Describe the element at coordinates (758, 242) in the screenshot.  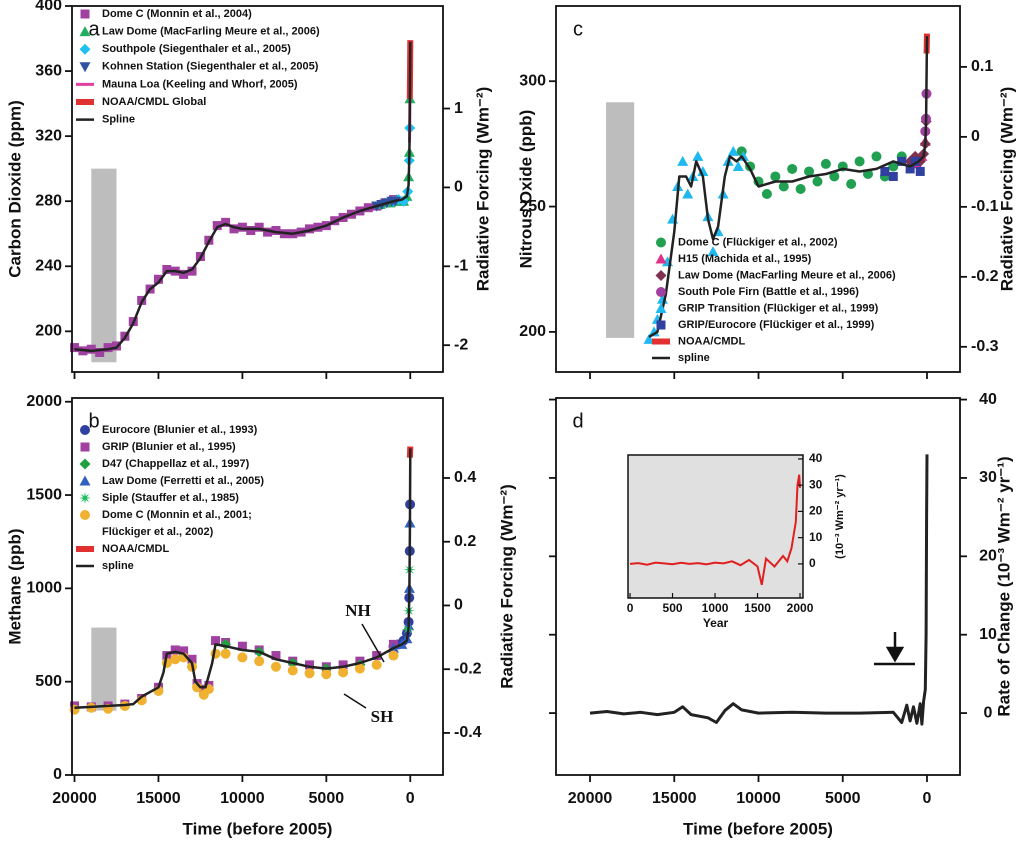
I see `legend-label: Dome C (Flückiger et al., 2002)` at that location.